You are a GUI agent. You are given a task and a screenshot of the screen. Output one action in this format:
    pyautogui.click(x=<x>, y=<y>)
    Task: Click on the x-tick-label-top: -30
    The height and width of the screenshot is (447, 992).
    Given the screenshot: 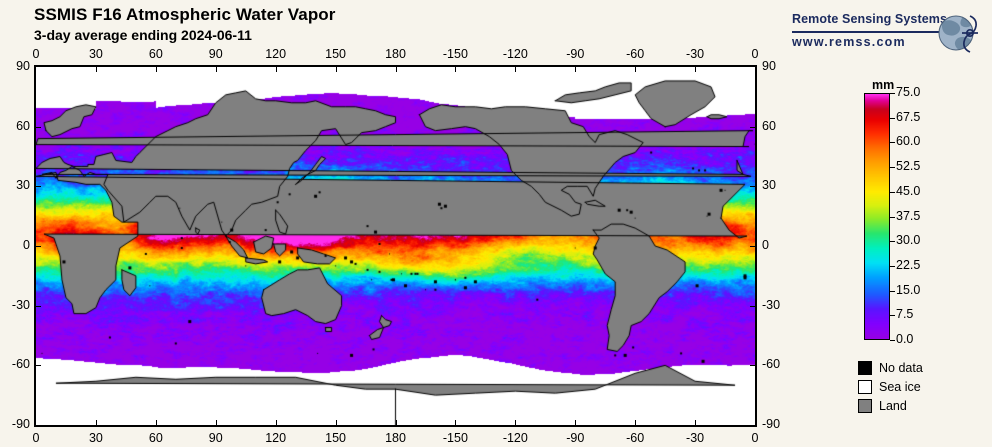 What is the action you would take?
    pyautogui.click(x=695, y=54)
    